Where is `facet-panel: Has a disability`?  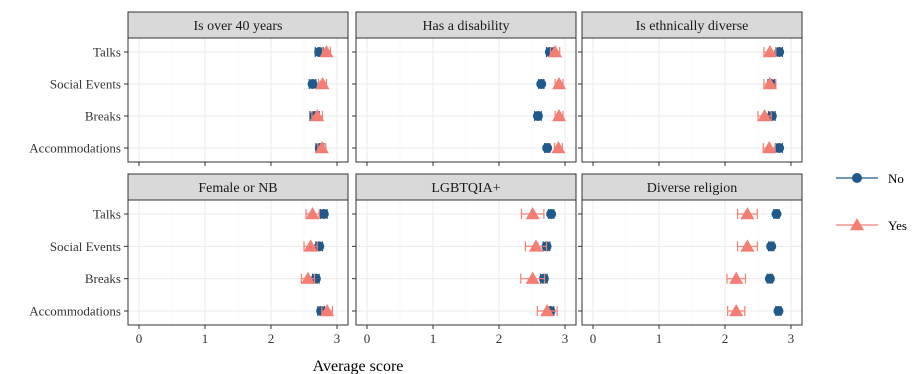
facet-panel: Has a disability is located at coordinates (464, 88).